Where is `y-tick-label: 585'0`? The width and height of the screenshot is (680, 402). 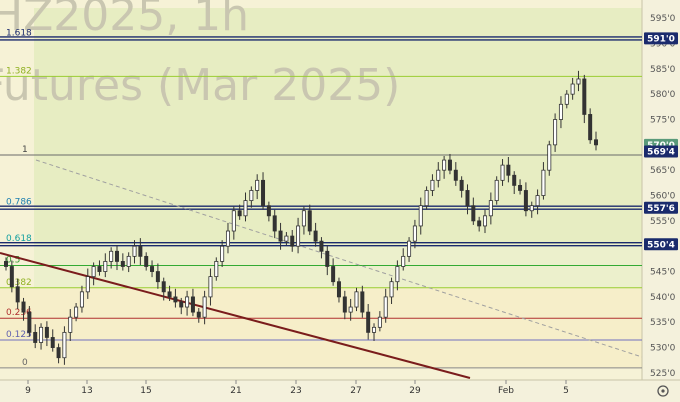 y-tick-label: 585'0 is located at coordinates (663, 70).